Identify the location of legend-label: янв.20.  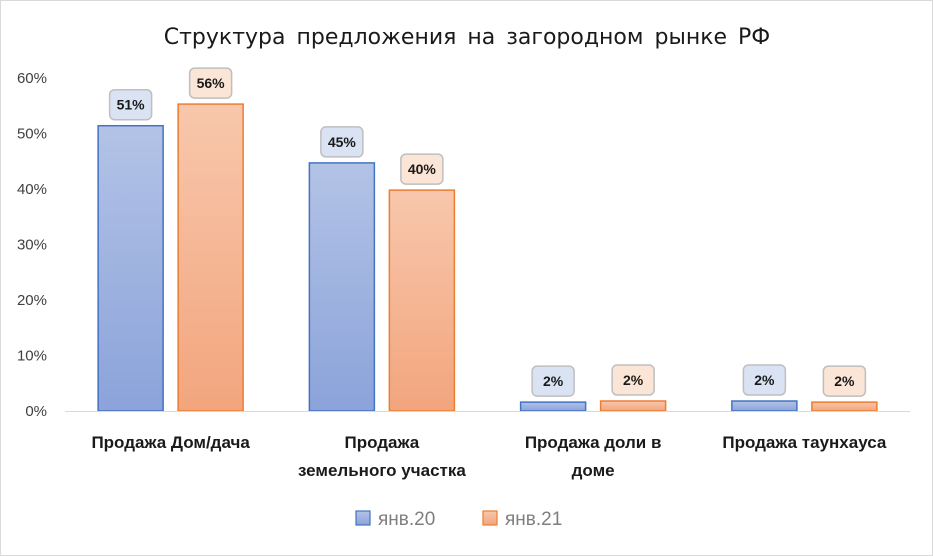
(406, 519).